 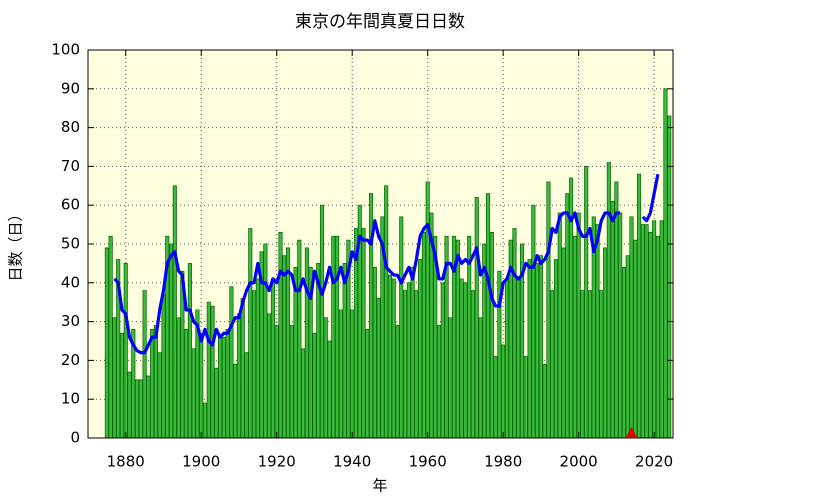 I want to click on x-tick-label: 1920, so click(x=277, y=462).